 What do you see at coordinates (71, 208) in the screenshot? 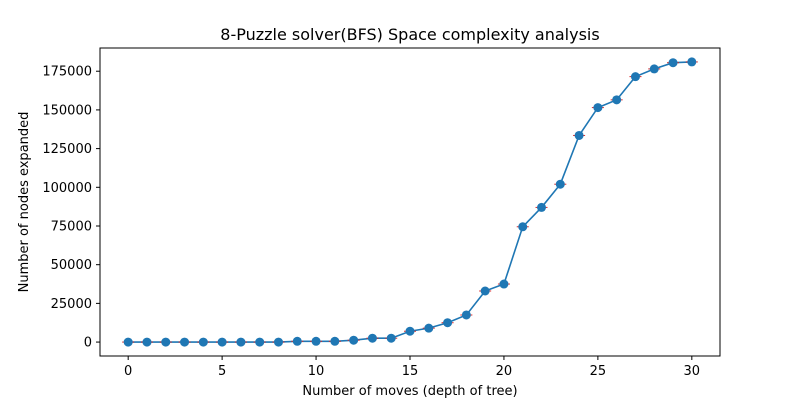
I see `y-axis: 0 25000 50000 75000 100000 125000 150000 175000` at bounding box center [71, 208].